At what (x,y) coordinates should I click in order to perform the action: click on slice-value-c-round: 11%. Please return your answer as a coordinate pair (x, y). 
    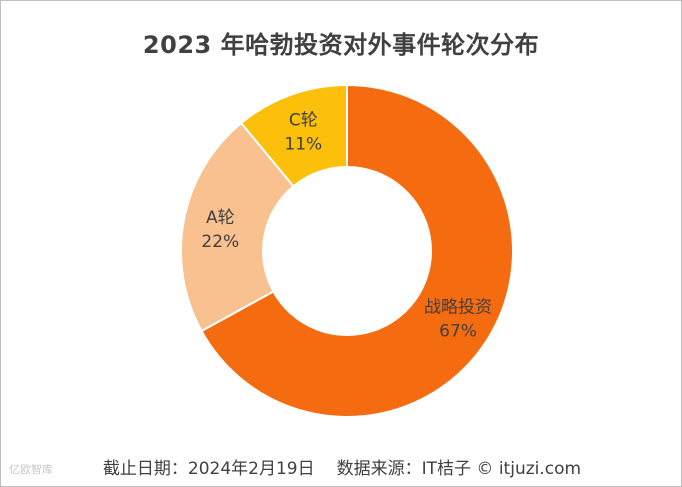
    Looking at the image, I should click on (303, 145).